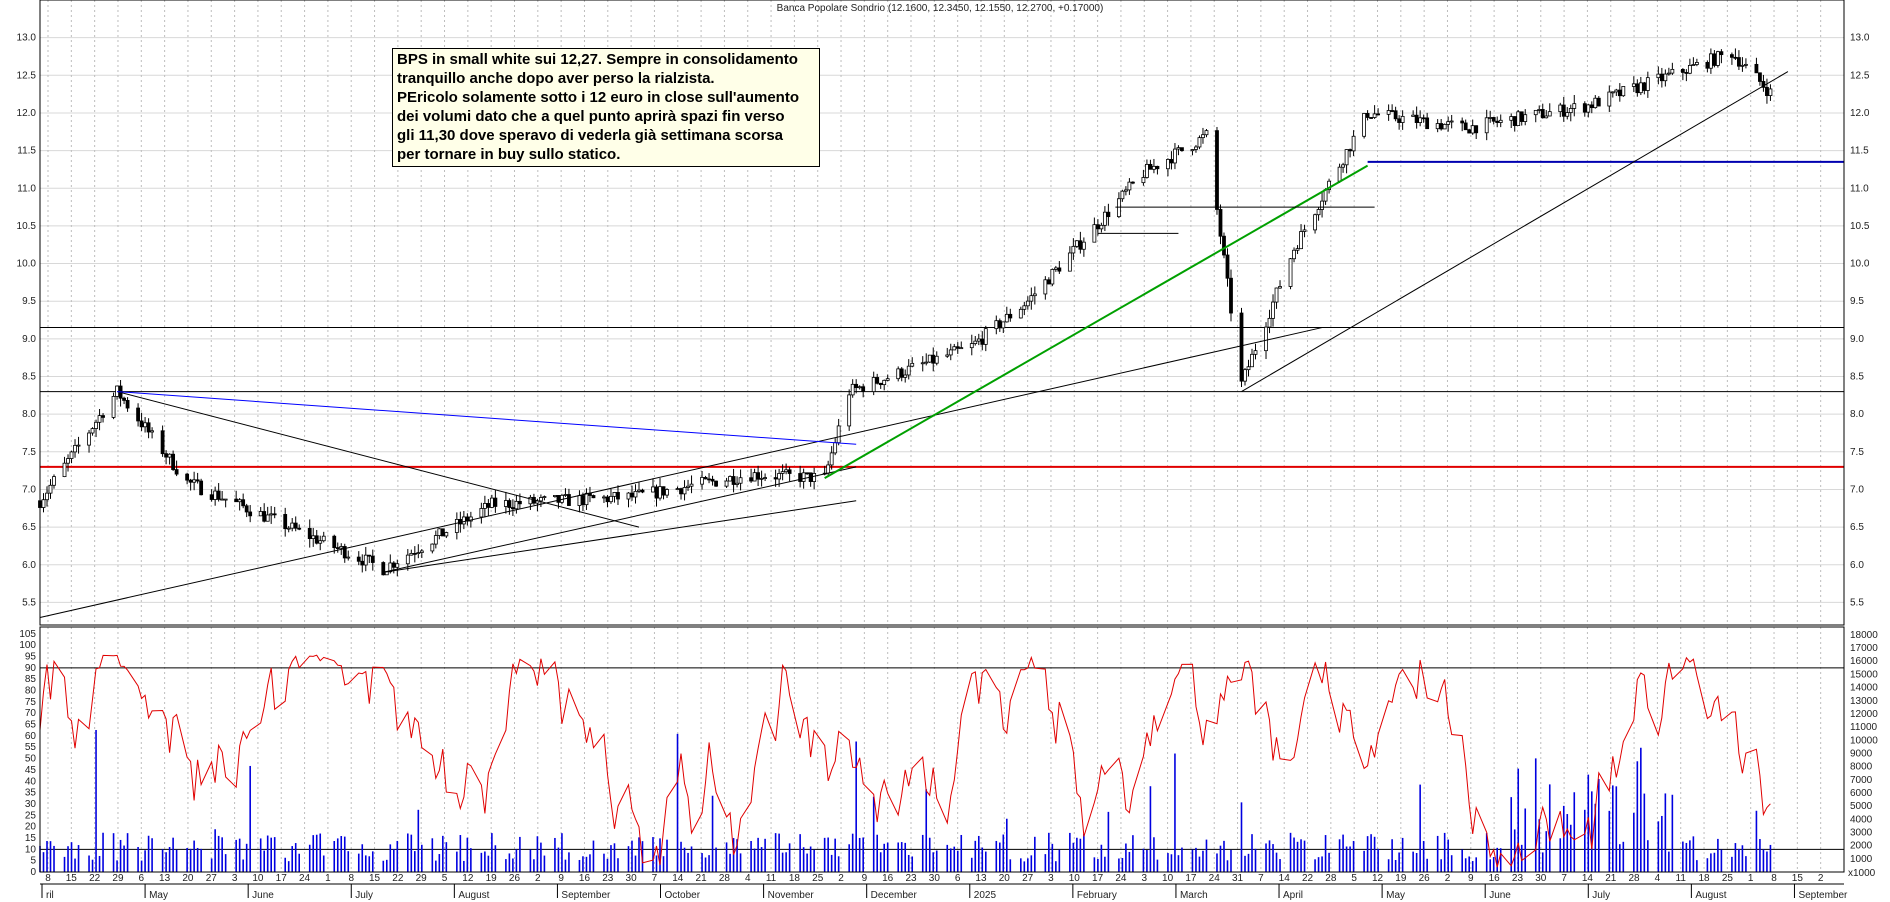 This screenshot has height=902, width=1890. Describe the element at coordinates (29, 452) in the screenshot. I see `price-tick-left: 7.5` at that location.